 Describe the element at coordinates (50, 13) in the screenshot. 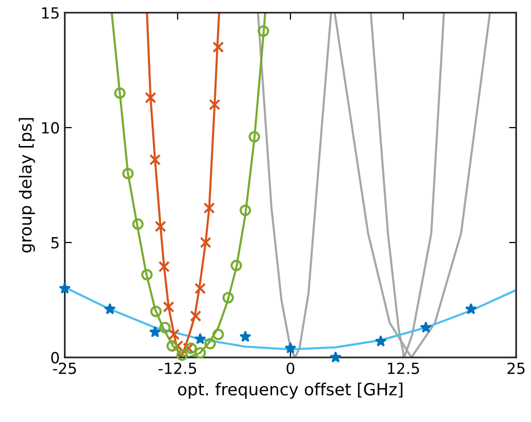

I see `y-tick-label: 15` at that location.